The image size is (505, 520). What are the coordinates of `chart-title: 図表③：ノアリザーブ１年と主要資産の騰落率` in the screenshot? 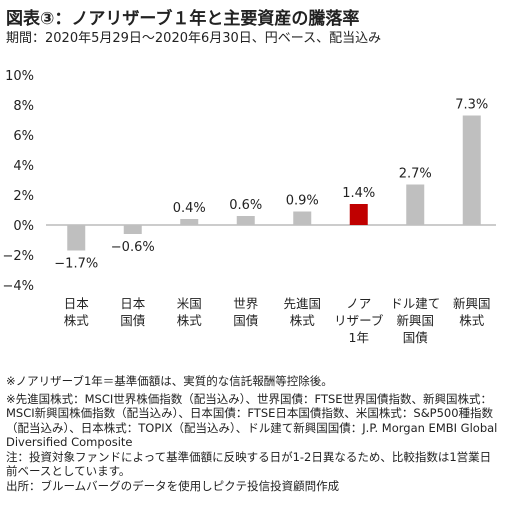 It's located at (183, 19).